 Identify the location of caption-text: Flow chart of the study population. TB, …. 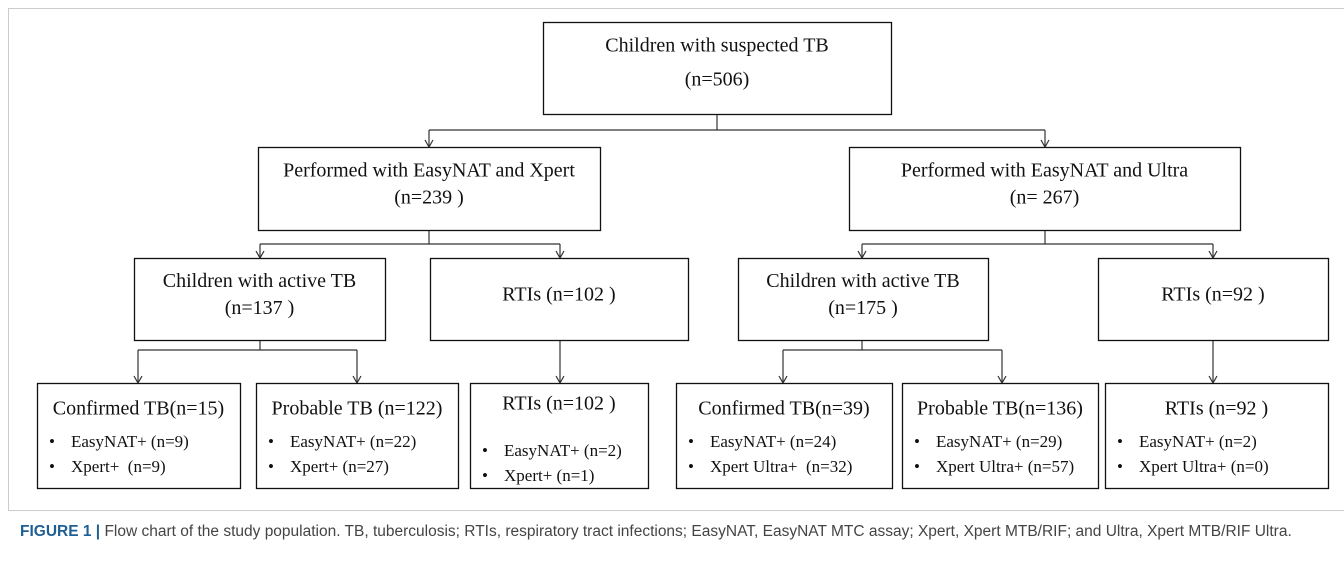
(698, 531).